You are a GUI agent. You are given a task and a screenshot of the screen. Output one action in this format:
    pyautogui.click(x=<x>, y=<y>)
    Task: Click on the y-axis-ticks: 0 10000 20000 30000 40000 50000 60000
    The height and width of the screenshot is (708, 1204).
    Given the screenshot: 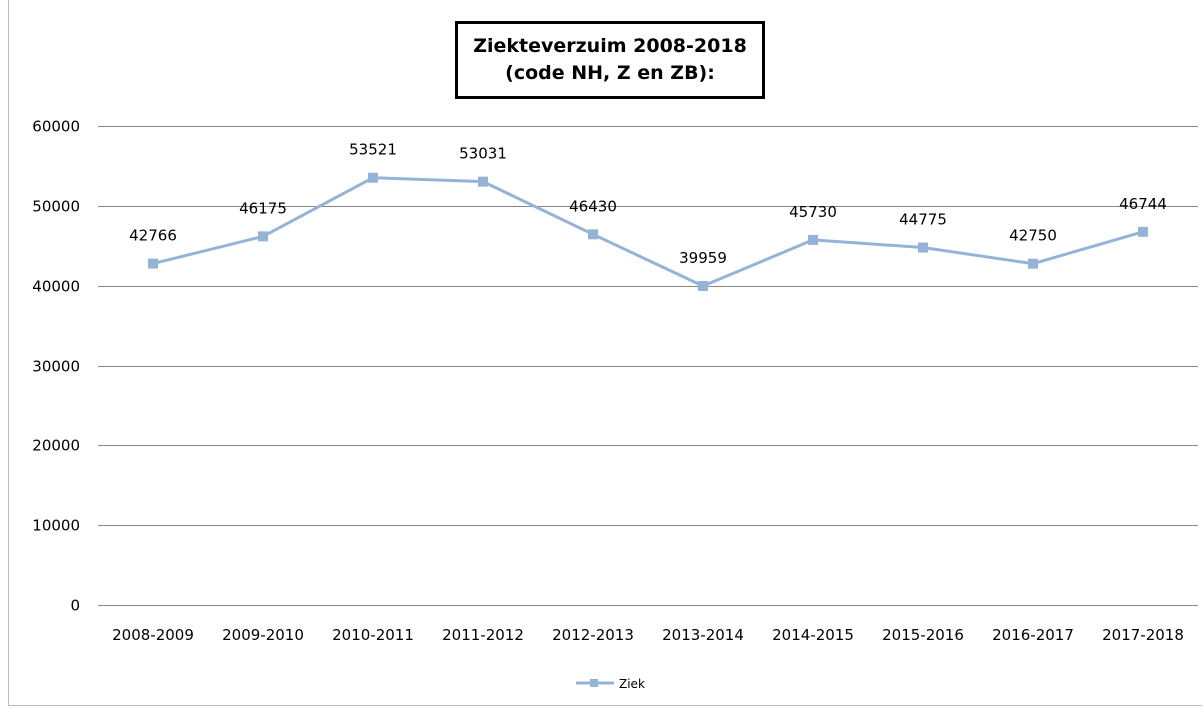 What is the action you would take?
    pyautogui.click(x=56, y=366)
    